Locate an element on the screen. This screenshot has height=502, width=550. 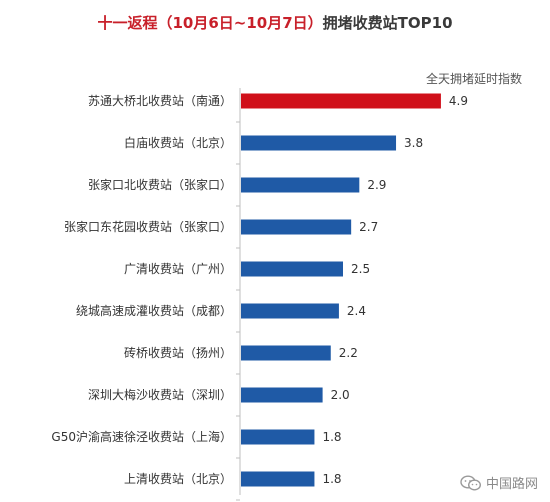
data-label: 2.5 is located at coordinates (360, 269).